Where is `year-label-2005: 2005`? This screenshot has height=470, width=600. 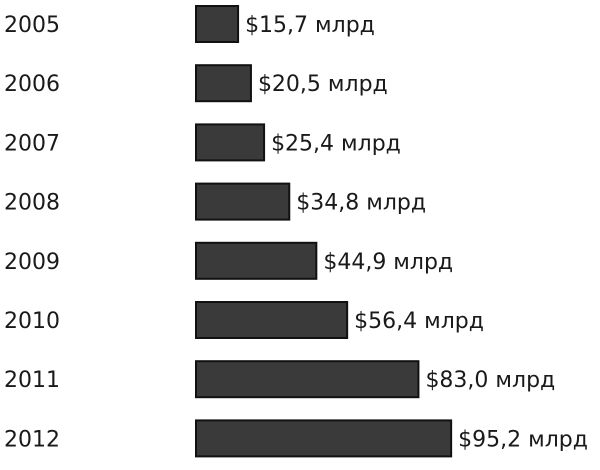
year-label-2005: 2005 is located at coordinates (32, 25).